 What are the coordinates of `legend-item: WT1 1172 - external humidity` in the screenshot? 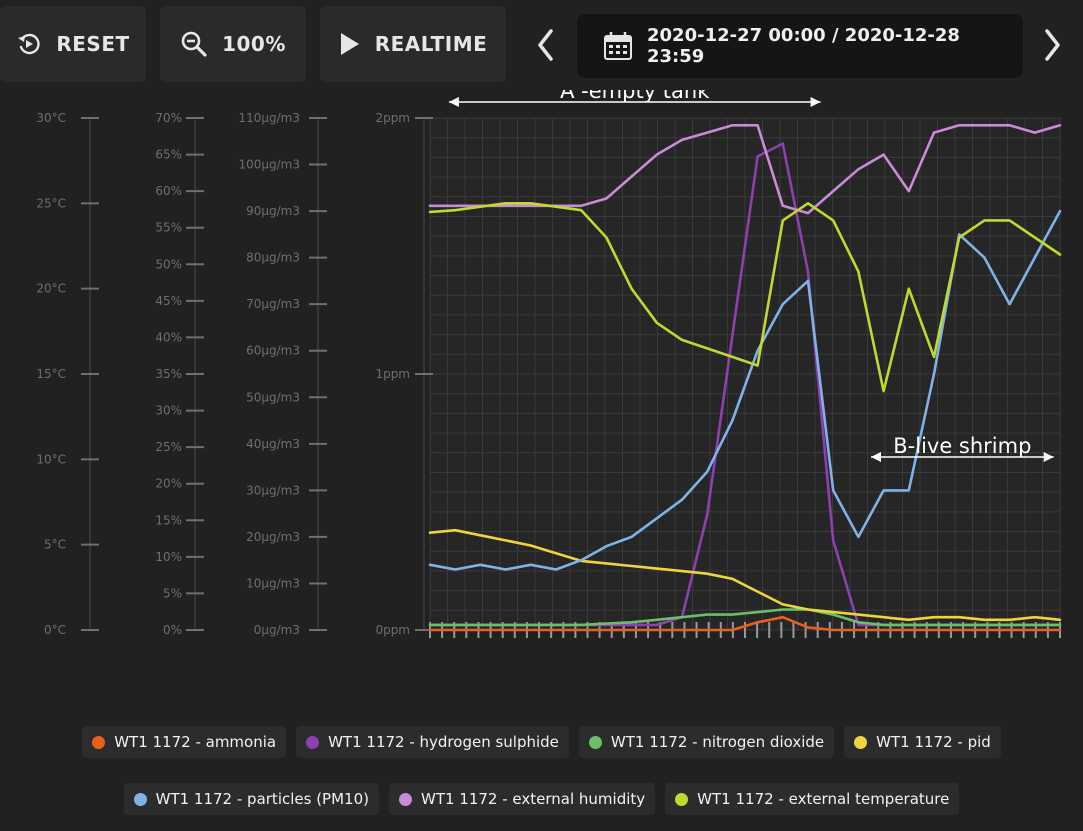 It's located at (522, 799).